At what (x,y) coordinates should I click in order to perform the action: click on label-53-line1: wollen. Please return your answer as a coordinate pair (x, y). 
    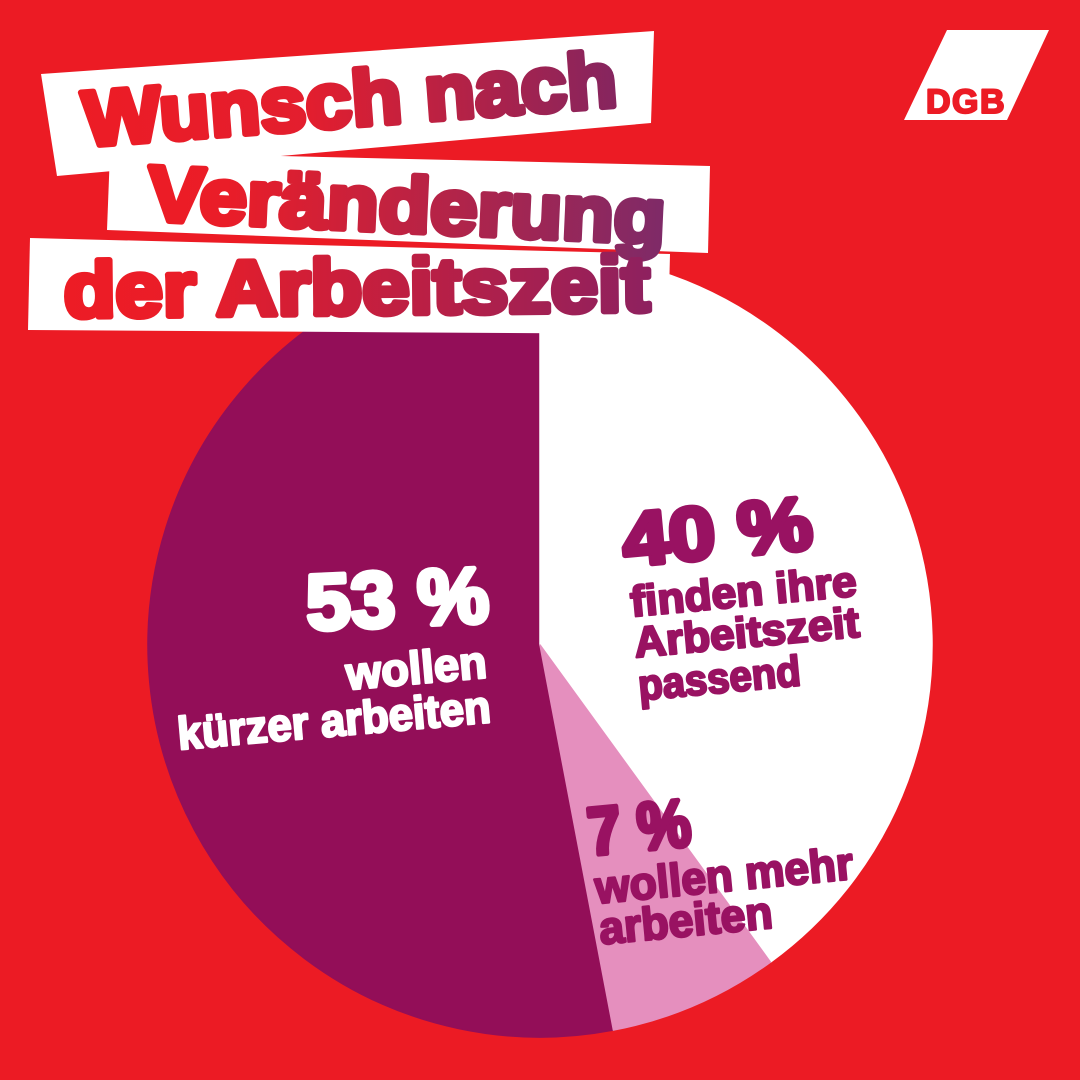
    Looking at the image, I should click on (416, 668).